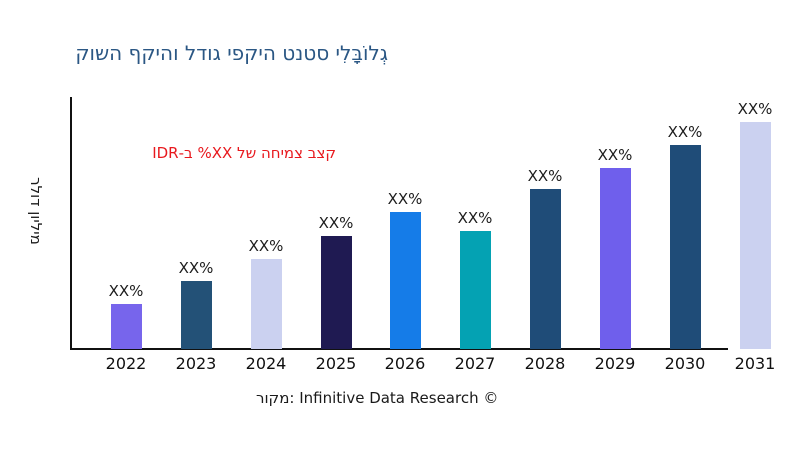  What do you see at coordinates (615, 155) in the screenshot?
I see `bar-value-label-2029: XX%` at bounding box center [615, 155].